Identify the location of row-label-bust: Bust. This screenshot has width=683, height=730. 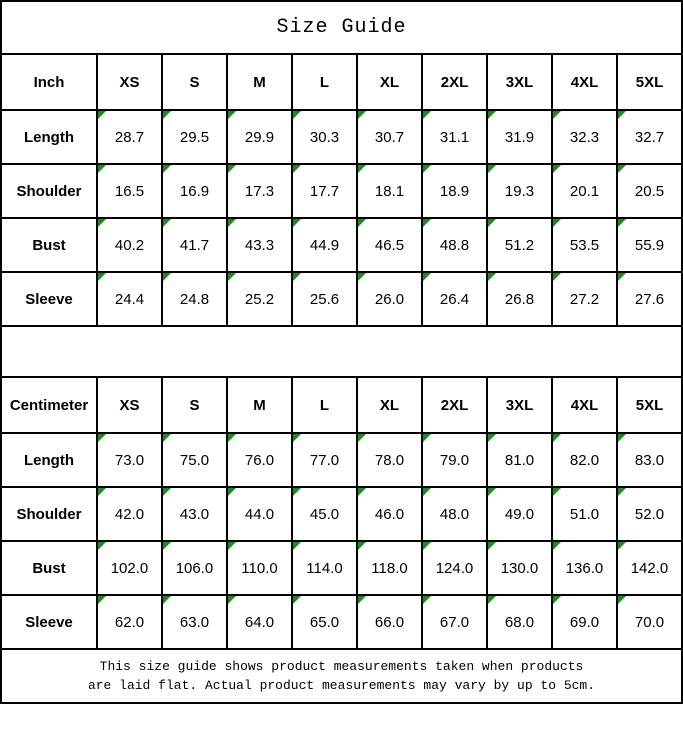
(49, 568).